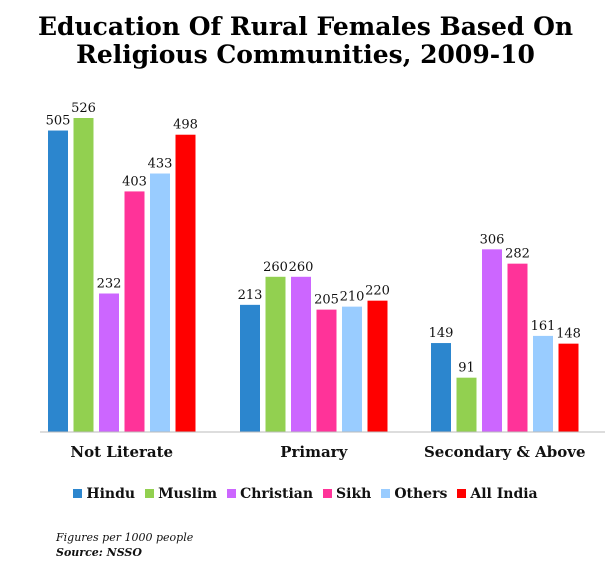 The width and height of the screenshot is (611, 567). What do you see at coordinates (185, 125) in the screenshot?
I see `data-label: 498` at bounding box center [185, 125].